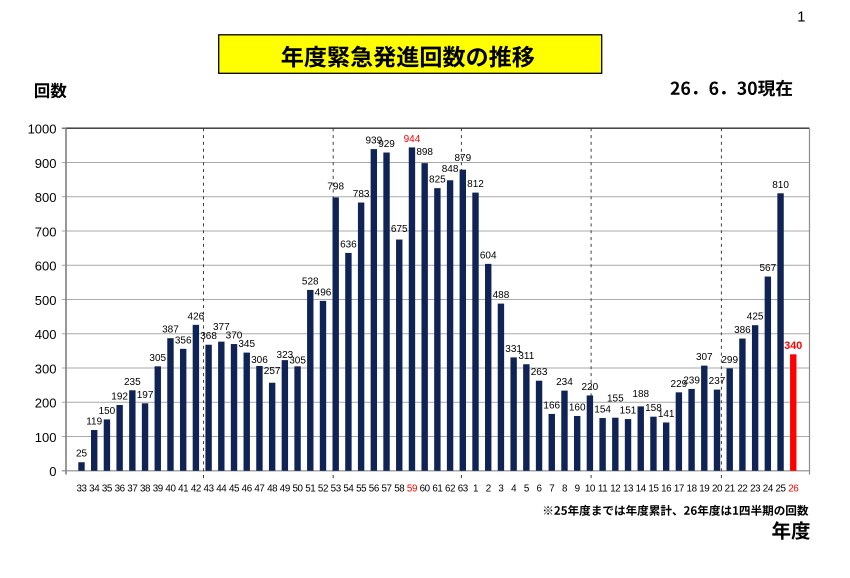 The image size is (850, 578). Describe the element at coordinates (285, 488) in the screenshot. I see `svg-text: 49` at that location.